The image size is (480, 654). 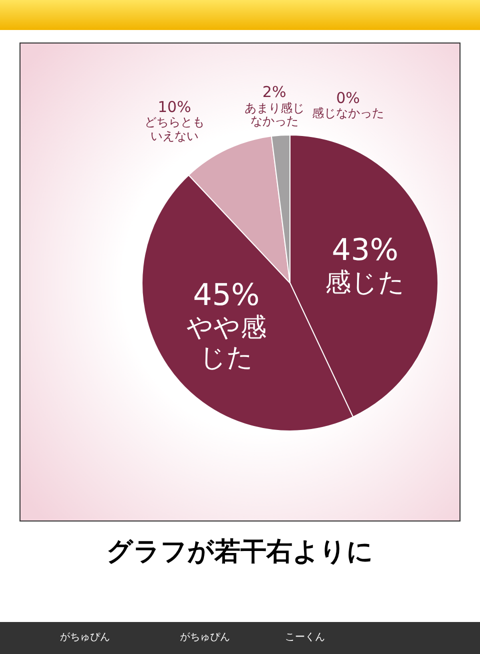 I want to click on text: こーくん, so click(x=305, y=637).